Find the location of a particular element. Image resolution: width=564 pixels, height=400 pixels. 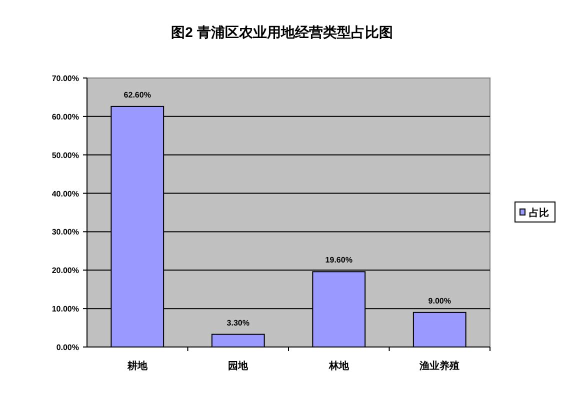

y-tick-label: 0.00% is located at coordinates (67, 347).